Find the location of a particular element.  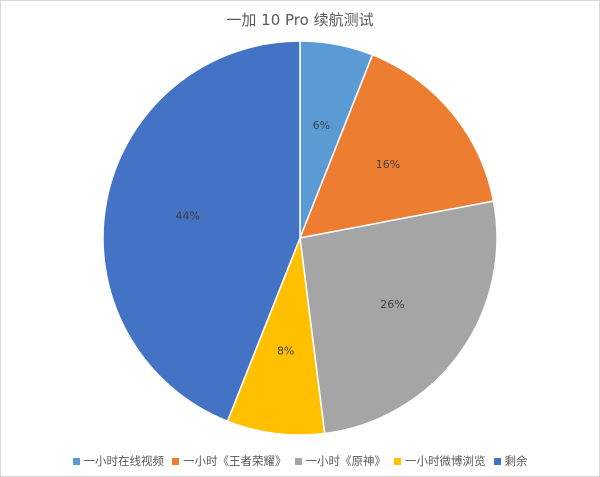

data-label-1: 16% is located at coordinates (388, 164).